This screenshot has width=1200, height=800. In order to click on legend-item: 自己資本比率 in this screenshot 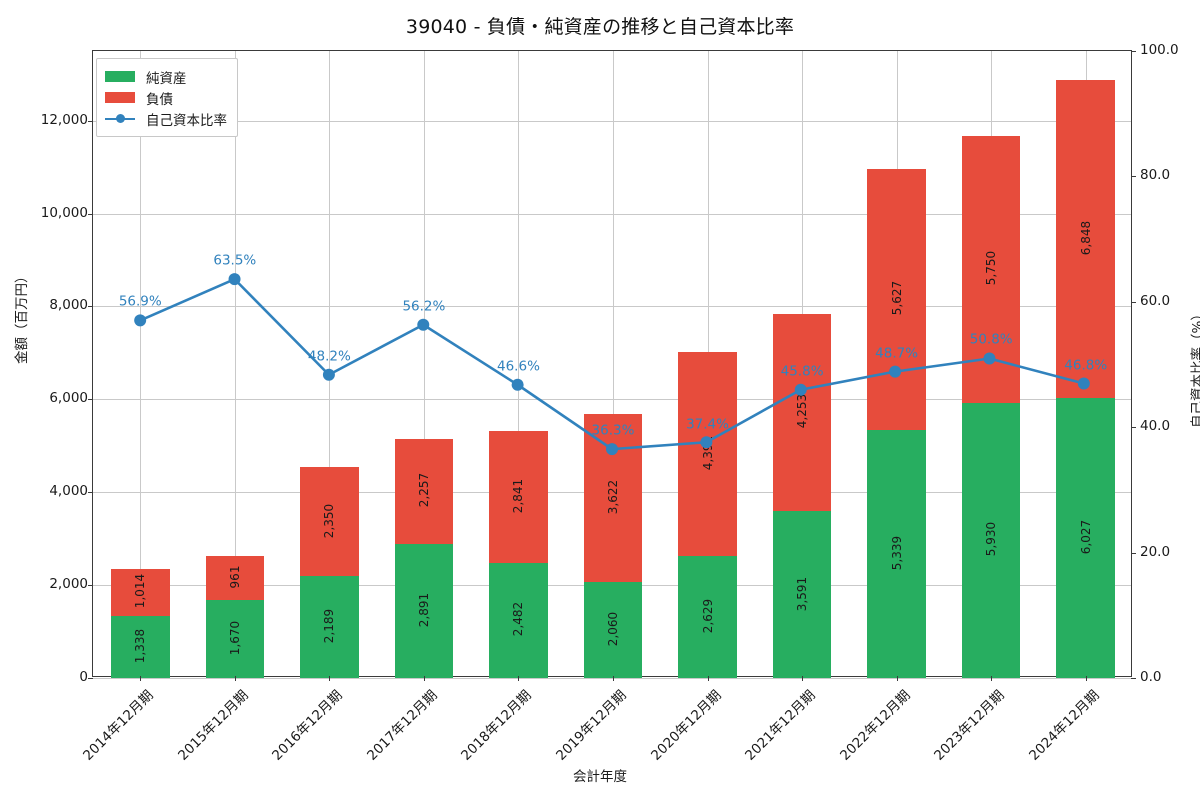, I will do `click(166, 118)`.